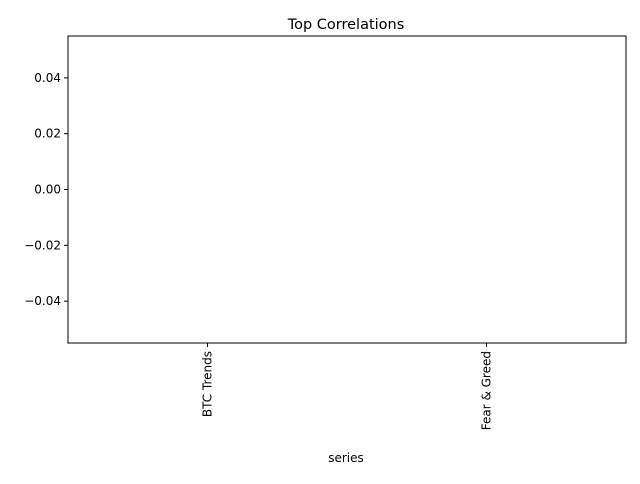  I want to click on y-axis: 0.04 0.02 0.00 −0.02 −0.04, so click(46, 189).